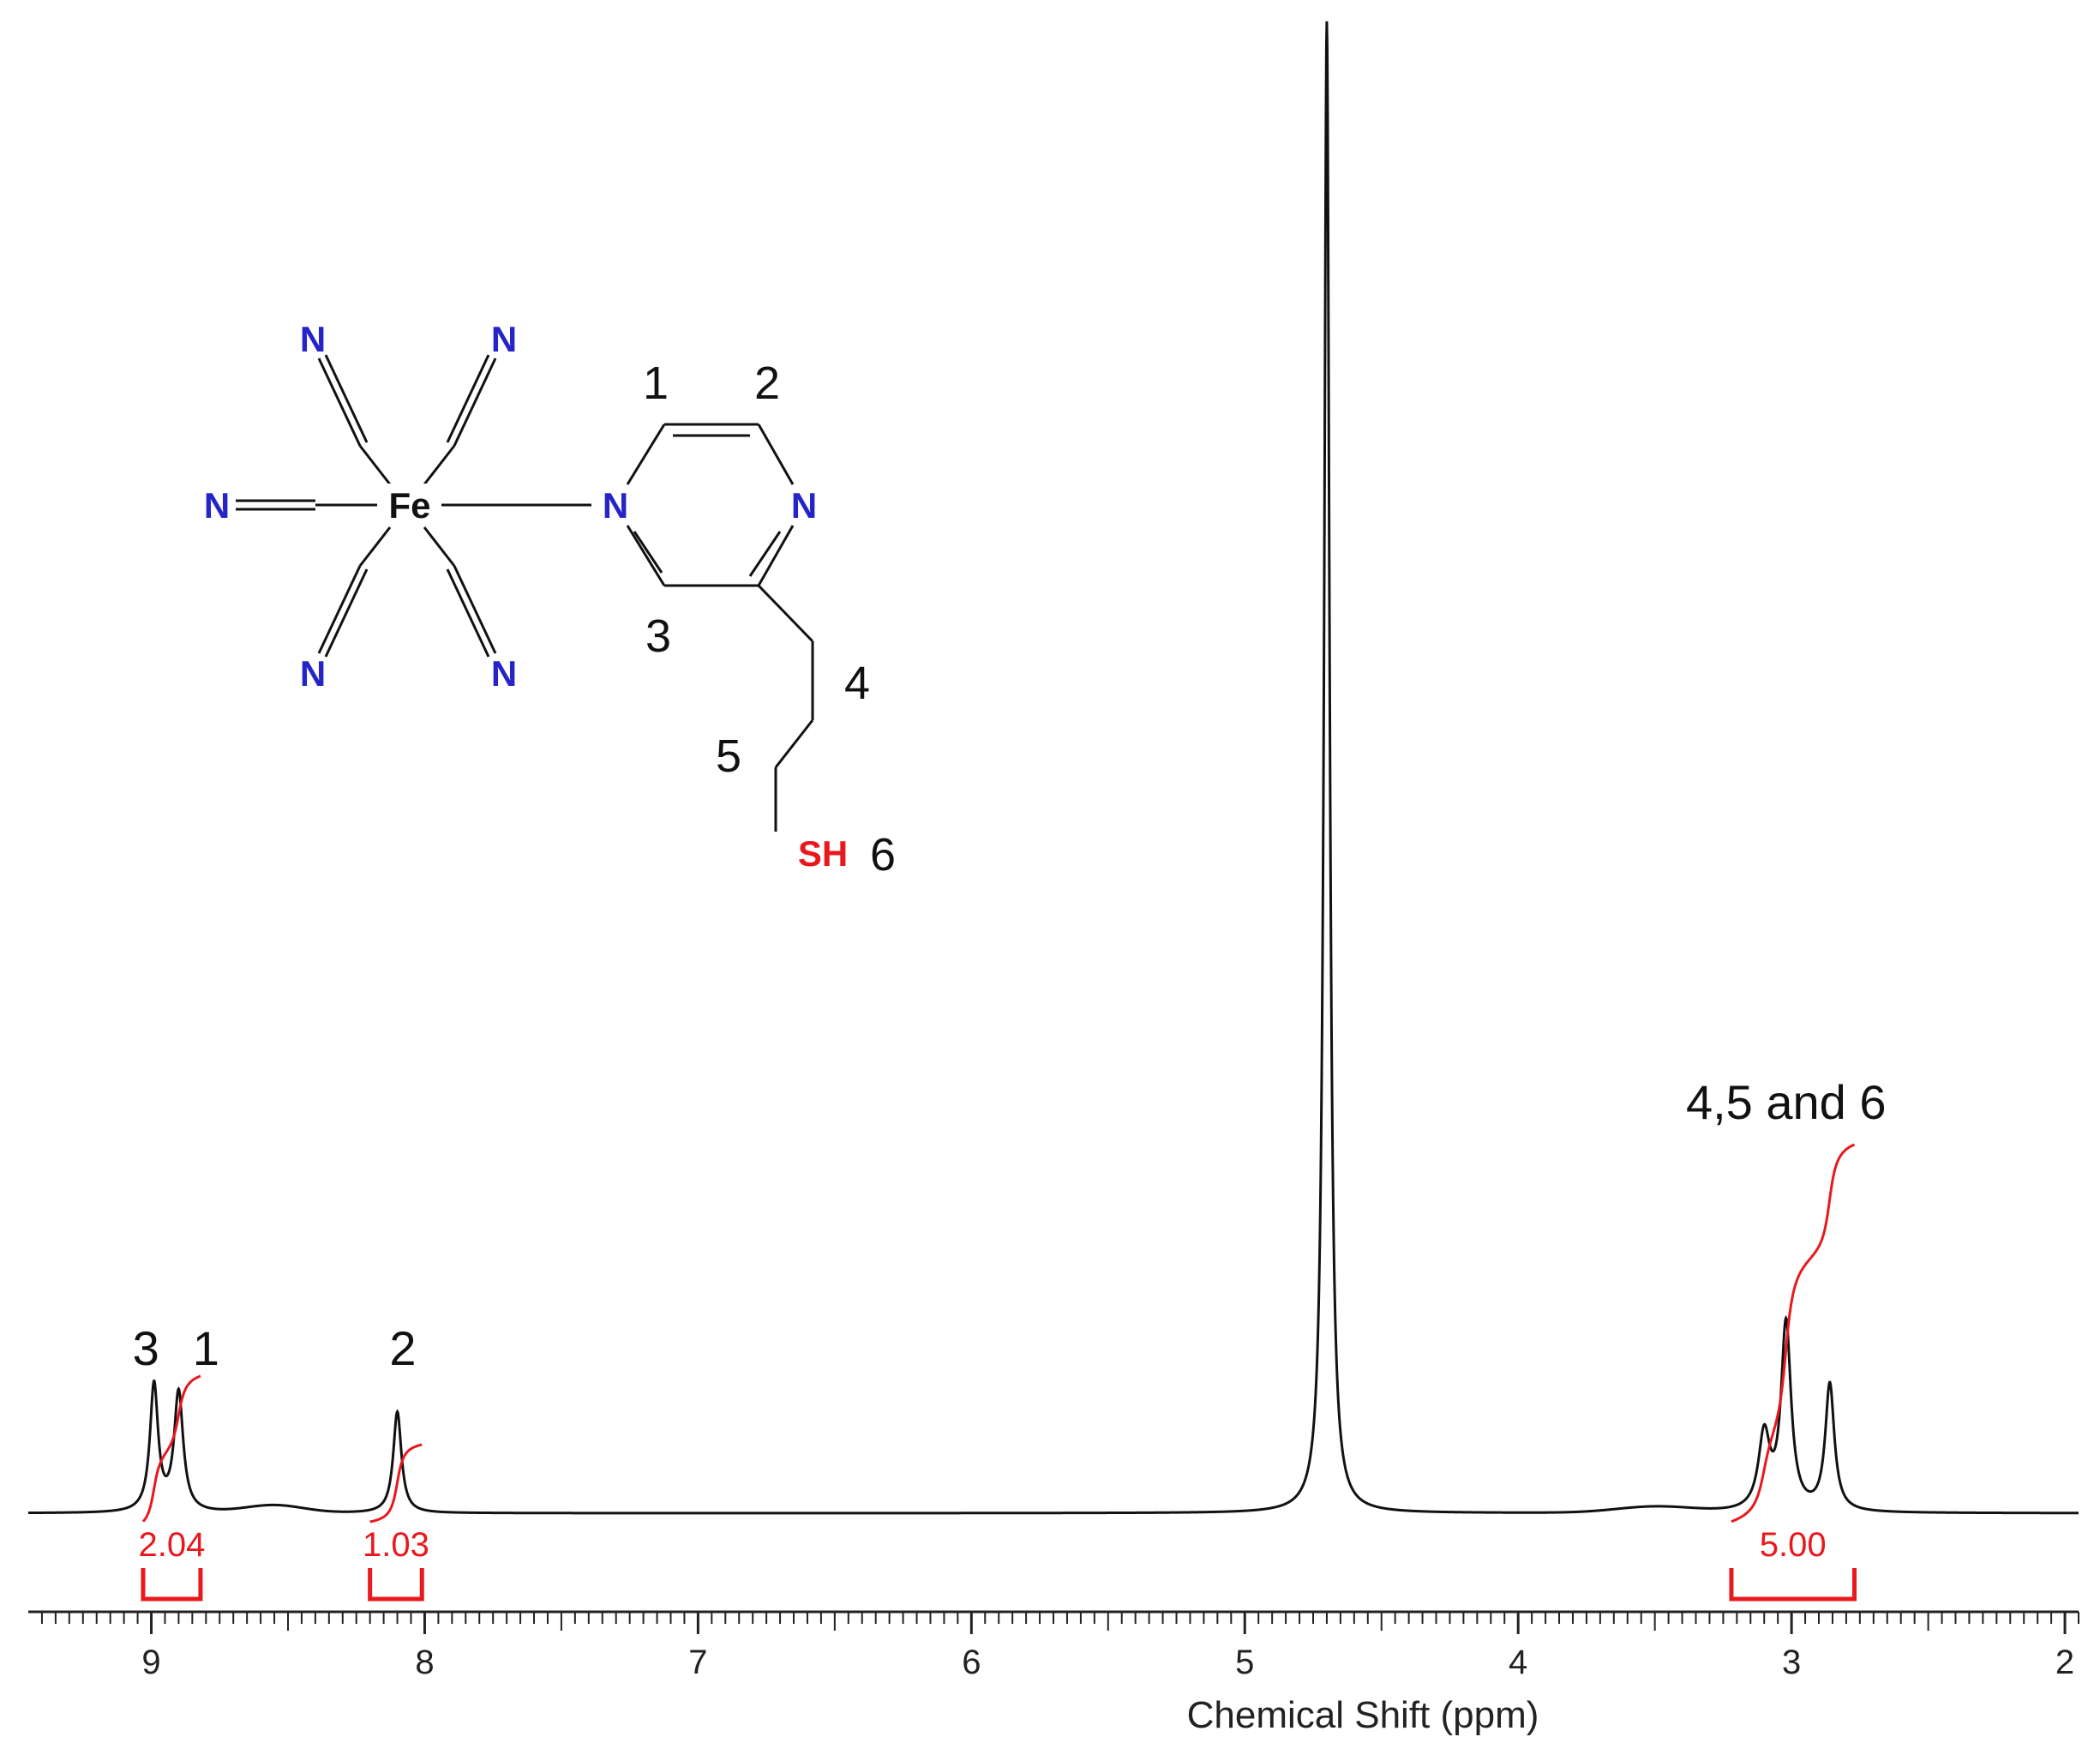 This screenshot has height=1755, width=2100. Describe the element at coordinates (1244, 1662) in the screenshot. I see `x-tick-label: 5` at that location.